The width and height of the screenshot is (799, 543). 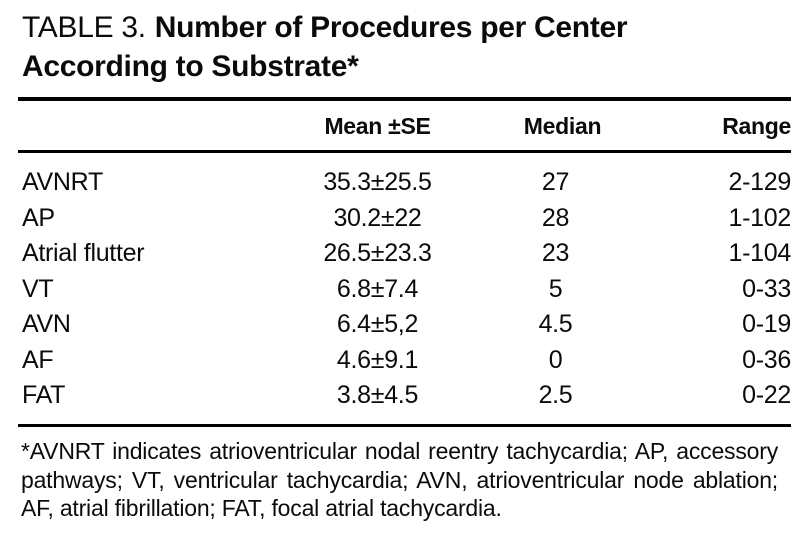 I want to click on table-row: Atrial flutter 26.5±23.3 23 1-104, so click(x=404, y=254).